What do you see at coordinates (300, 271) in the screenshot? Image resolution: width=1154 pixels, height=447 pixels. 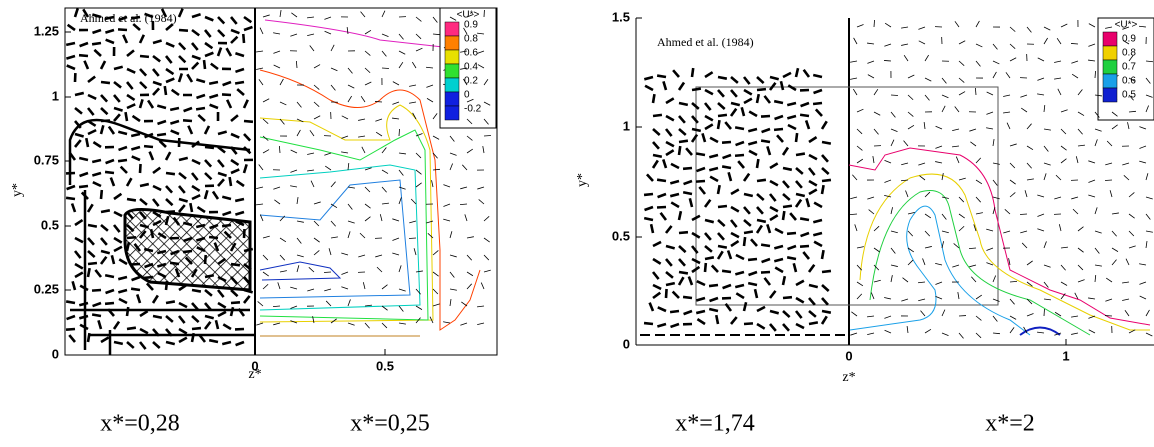 I see `contour` at bounding box center [300, 271].